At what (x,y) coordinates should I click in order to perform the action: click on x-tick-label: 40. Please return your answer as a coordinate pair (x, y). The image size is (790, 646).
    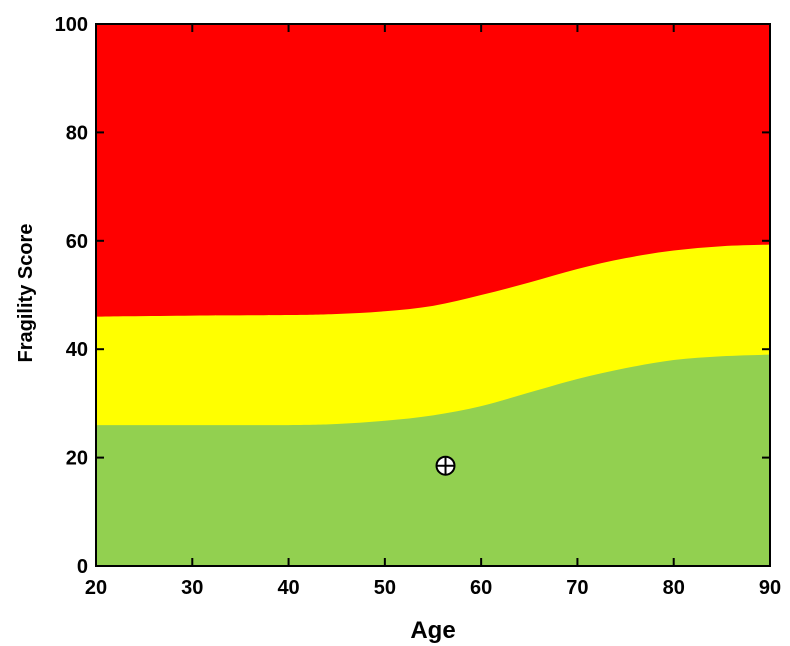
    Looking at the image, I should click on (288, 588).